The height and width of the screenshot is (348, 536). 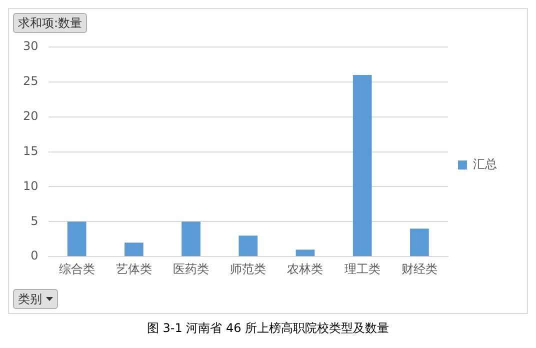 I want to click on legend-label: 汇总, so click(x=485, y=164).